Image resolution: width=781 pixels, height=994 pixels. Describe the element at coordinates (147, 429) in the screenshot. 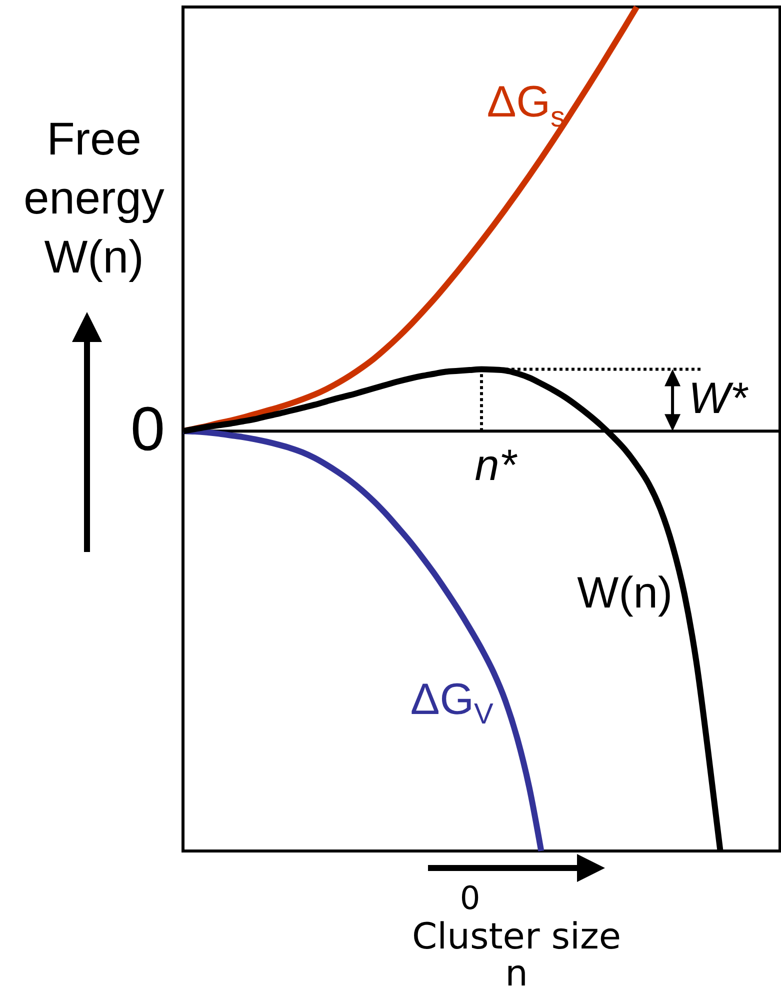

I see `ref-line-label: 0` at that location.